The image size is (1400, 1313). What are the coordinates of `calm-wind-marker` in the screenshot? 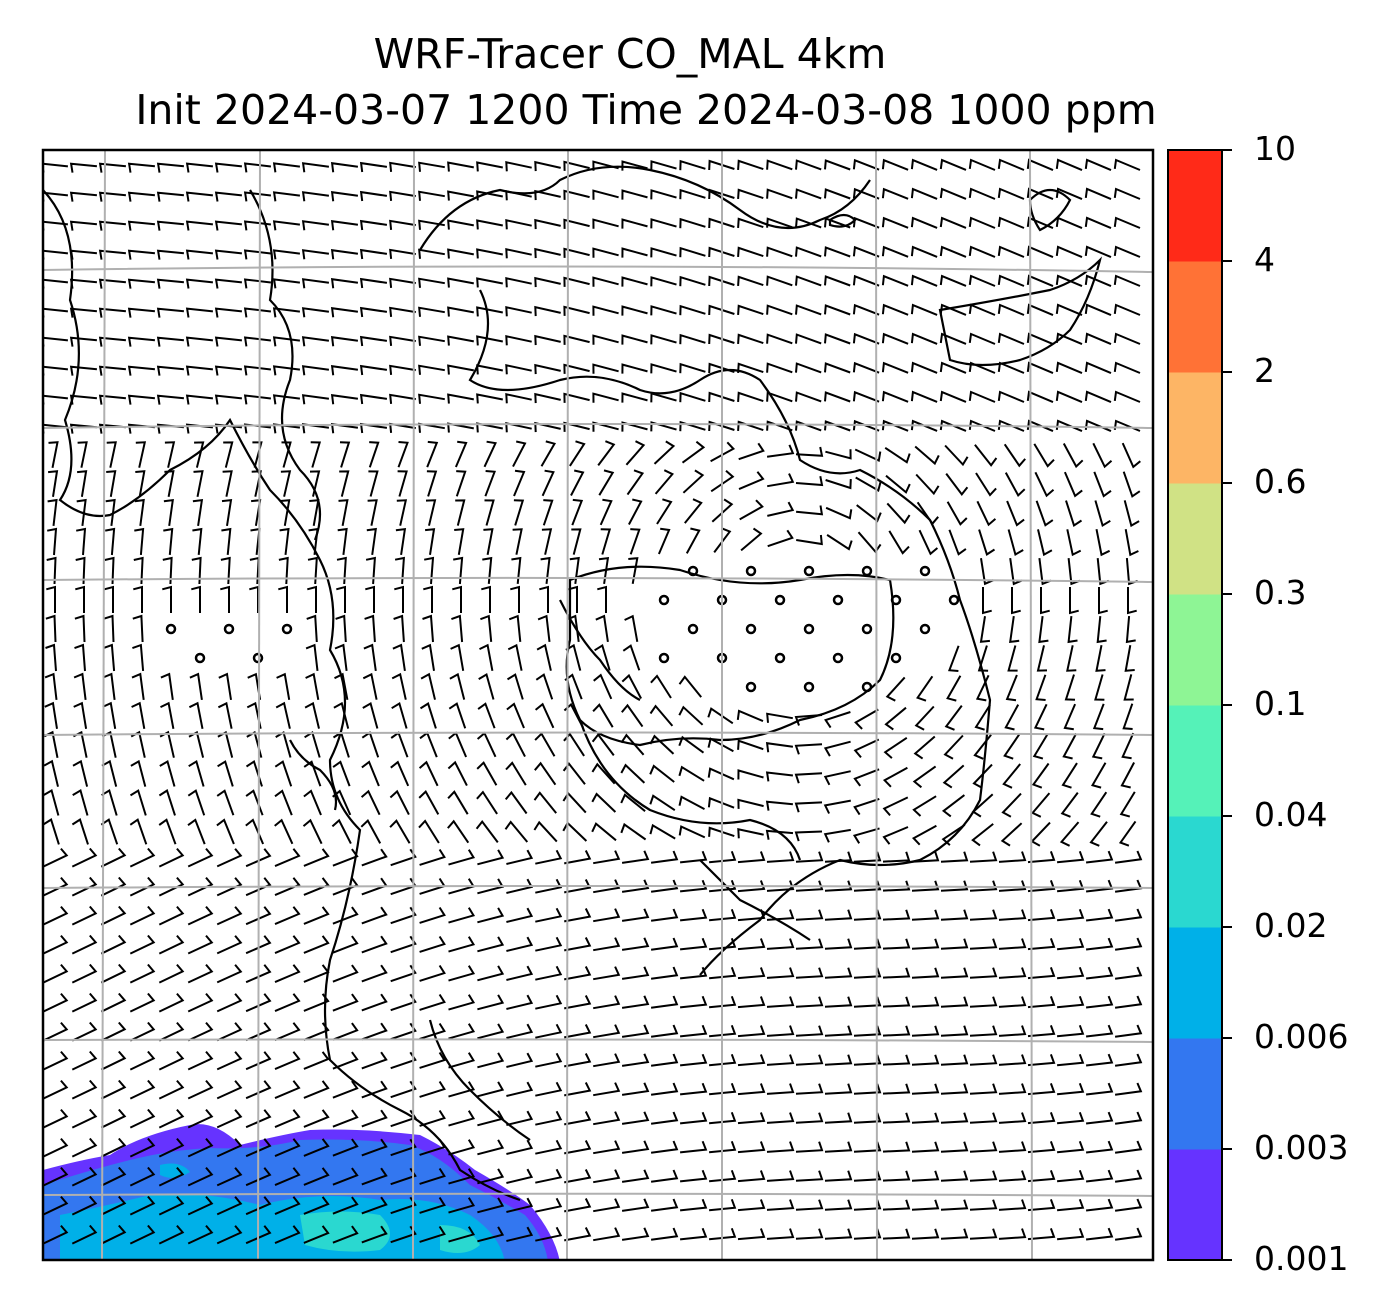 It's located at (693, 629).